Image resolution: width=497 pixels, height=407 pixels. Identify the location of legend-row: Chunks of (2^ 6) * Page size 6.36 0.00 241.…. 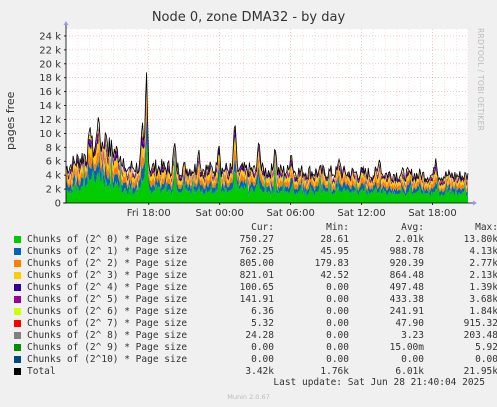
(255, 312).